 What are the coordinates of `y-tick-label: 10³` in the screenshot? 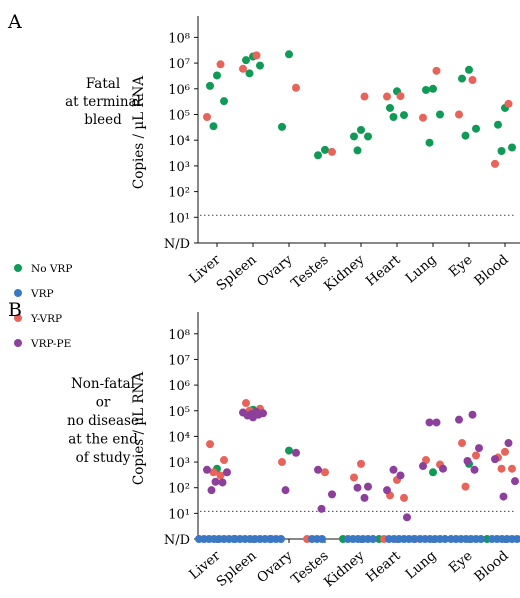 It's located at (179, 167).